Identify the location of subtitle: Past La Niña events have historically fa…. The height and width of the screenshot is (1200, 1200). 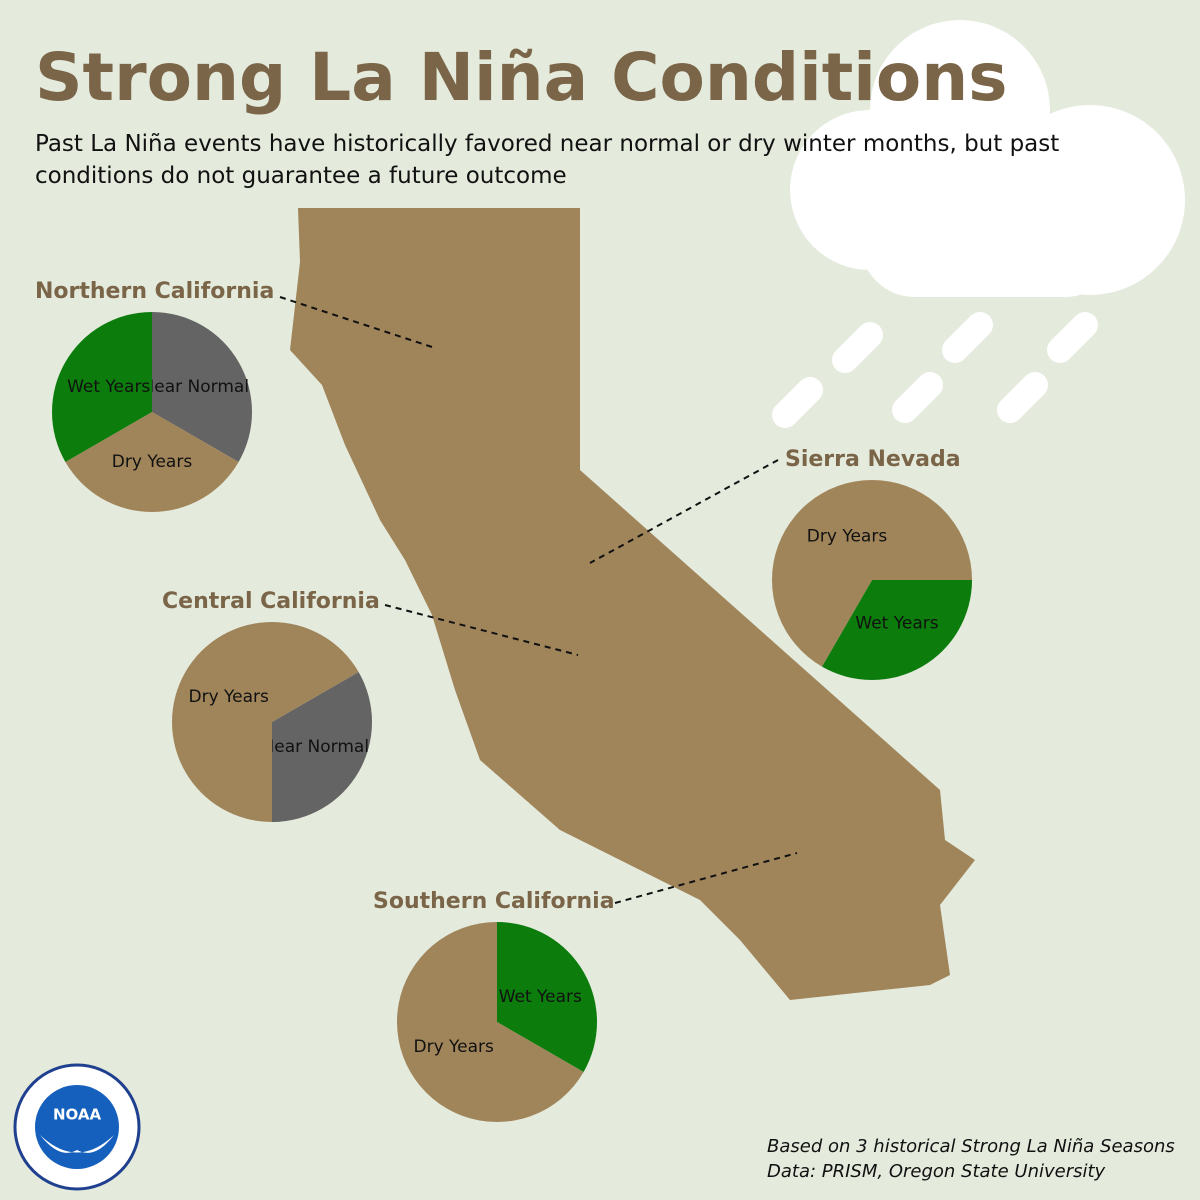
(547, 160).